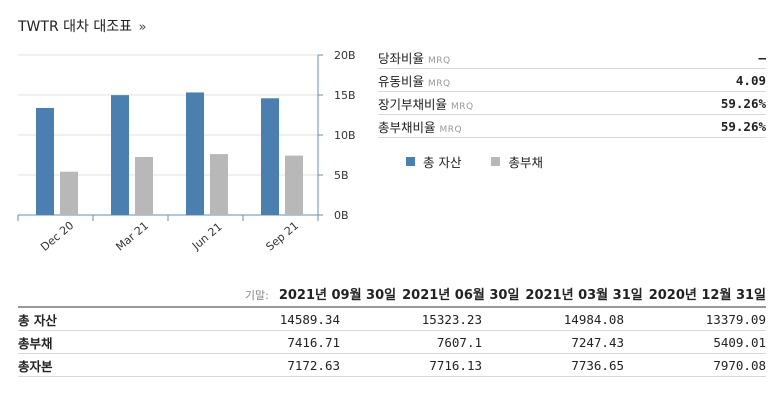  Describe the element at coordinates (401, 58) in the screenshot. I see `ratio-label: 당좌비율` at that location.